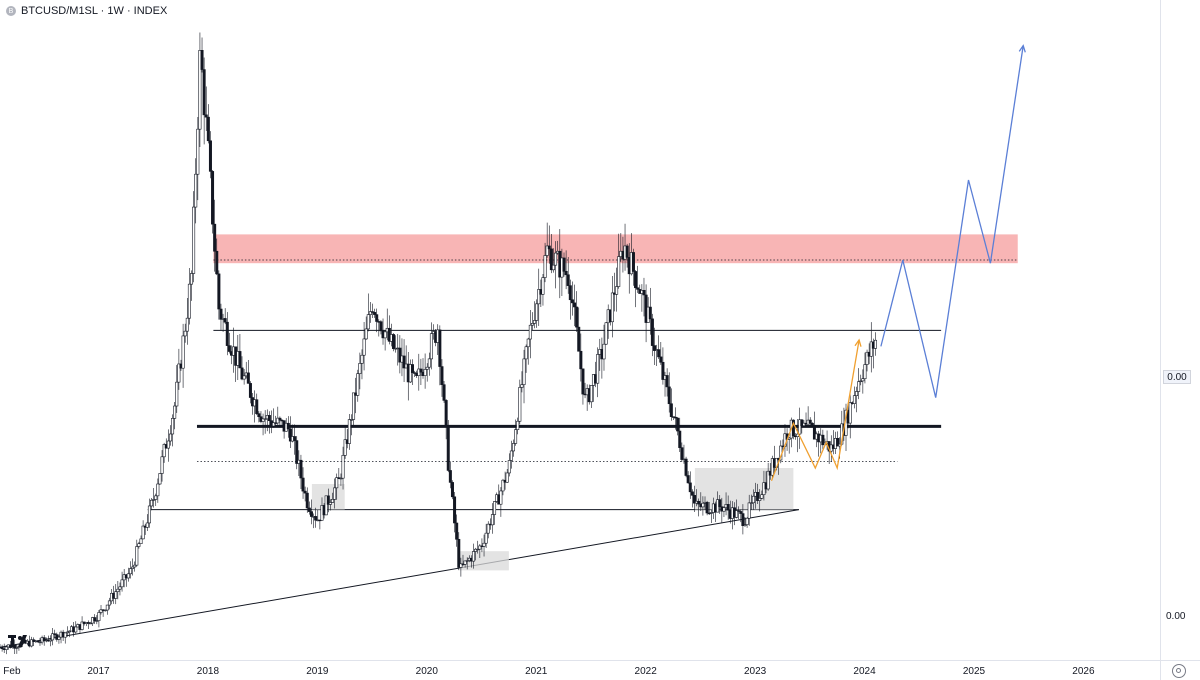 The height and width of the screenshot is (680, 1200). I want to click on bitcoin-dot-icon: B, so click(11, 11).